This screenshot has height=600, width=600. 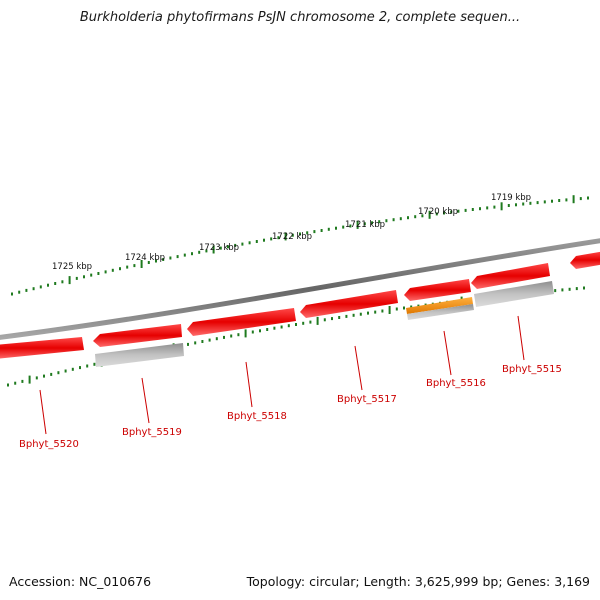 What do you see at coordinates (585, 260) in the screenshot?
I see `gene-arrow-next` at bounding box center [585, 260].